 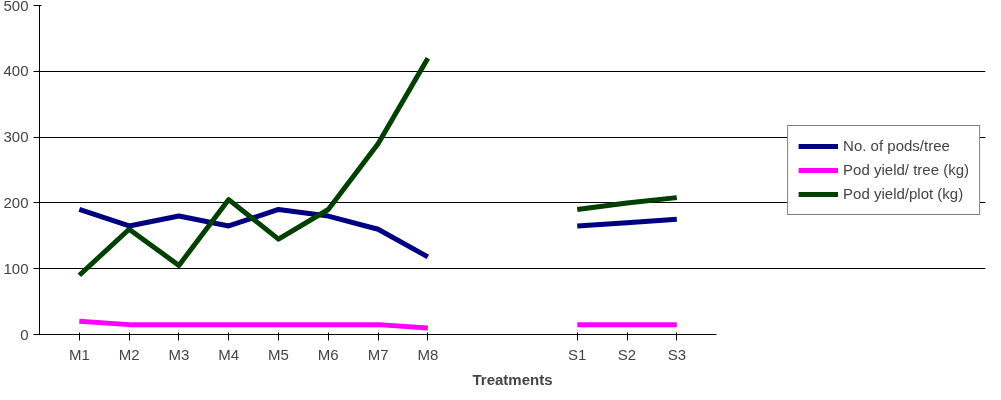 What do you see at coordinates (906, 169) in the screenshot?
I see `legend-label: Pod yield/ tree (kg)` at bounding box center [906, 169].